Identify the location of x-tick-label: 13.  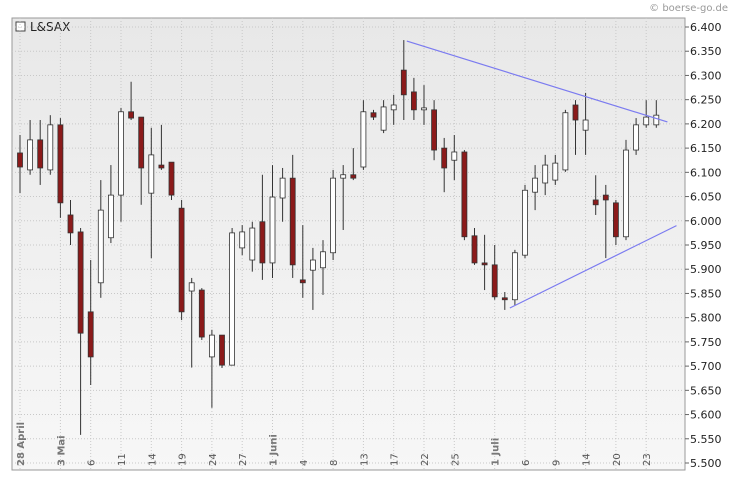
(364, 459).